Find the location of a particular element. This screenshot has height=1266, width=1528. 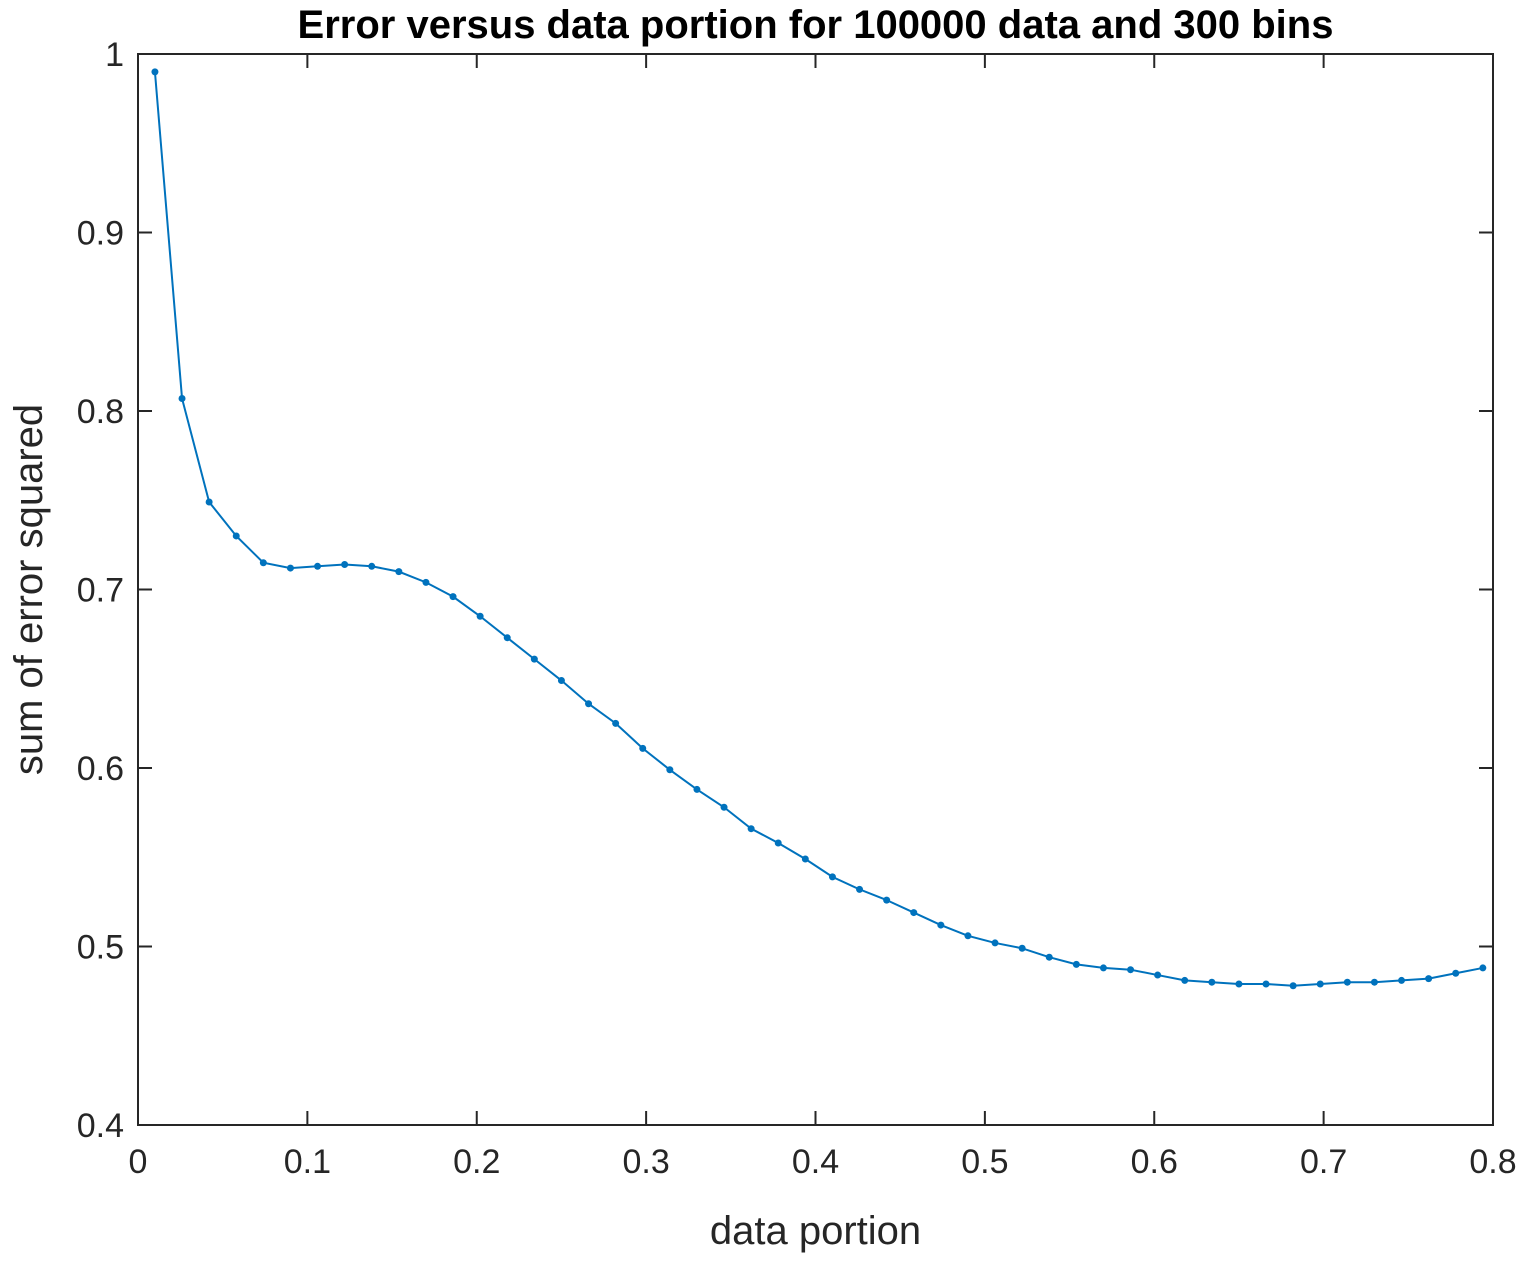

y-axis-label: sum of error squared is located at coordinates (29, 589).